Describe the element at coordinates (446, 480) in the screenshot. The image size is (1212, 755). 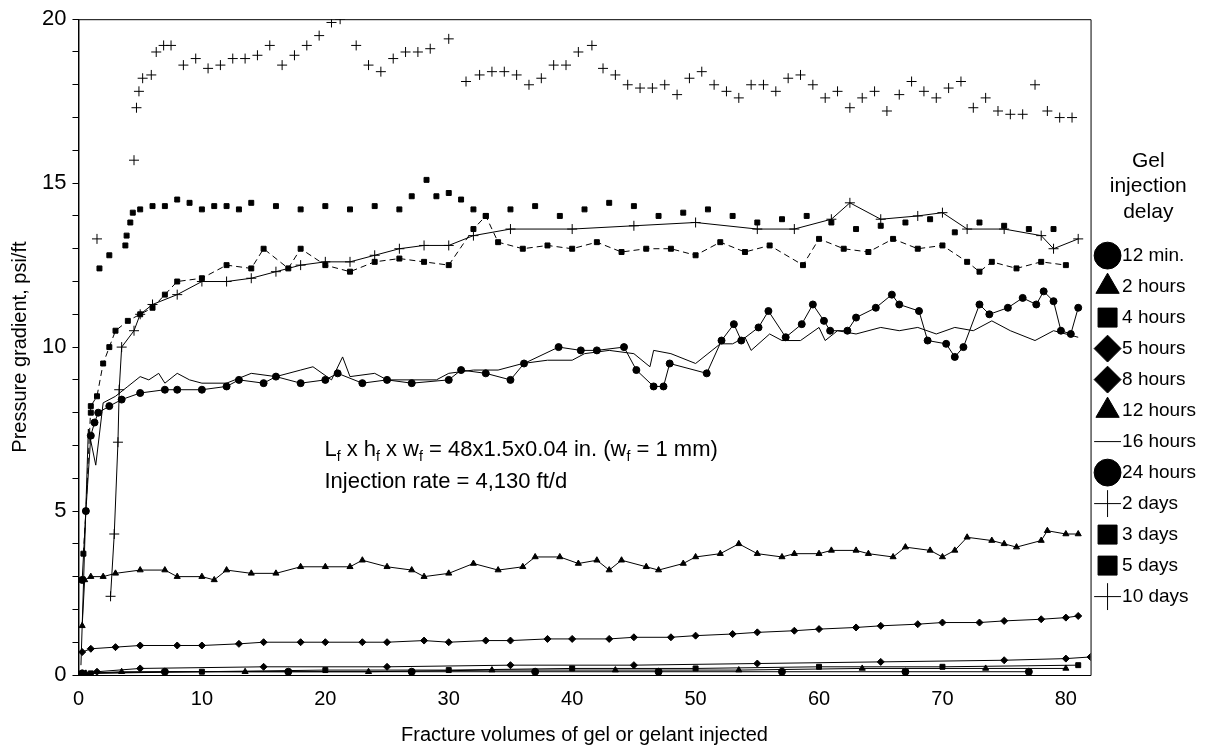
I see `annotation: Injection rate = 4,130 ft/d` at that location.